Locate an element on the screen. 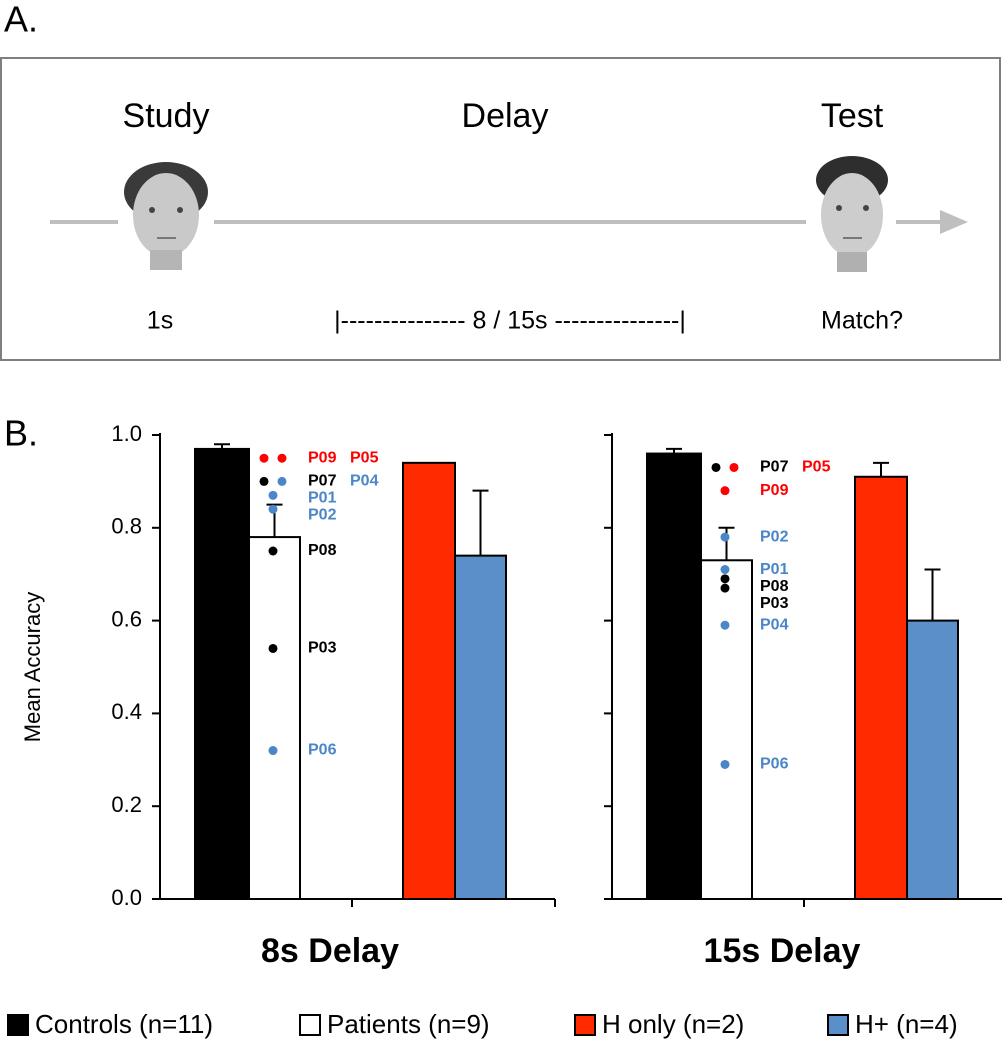  y-tick-label: 0.4 is located at coordinates (126, 711).